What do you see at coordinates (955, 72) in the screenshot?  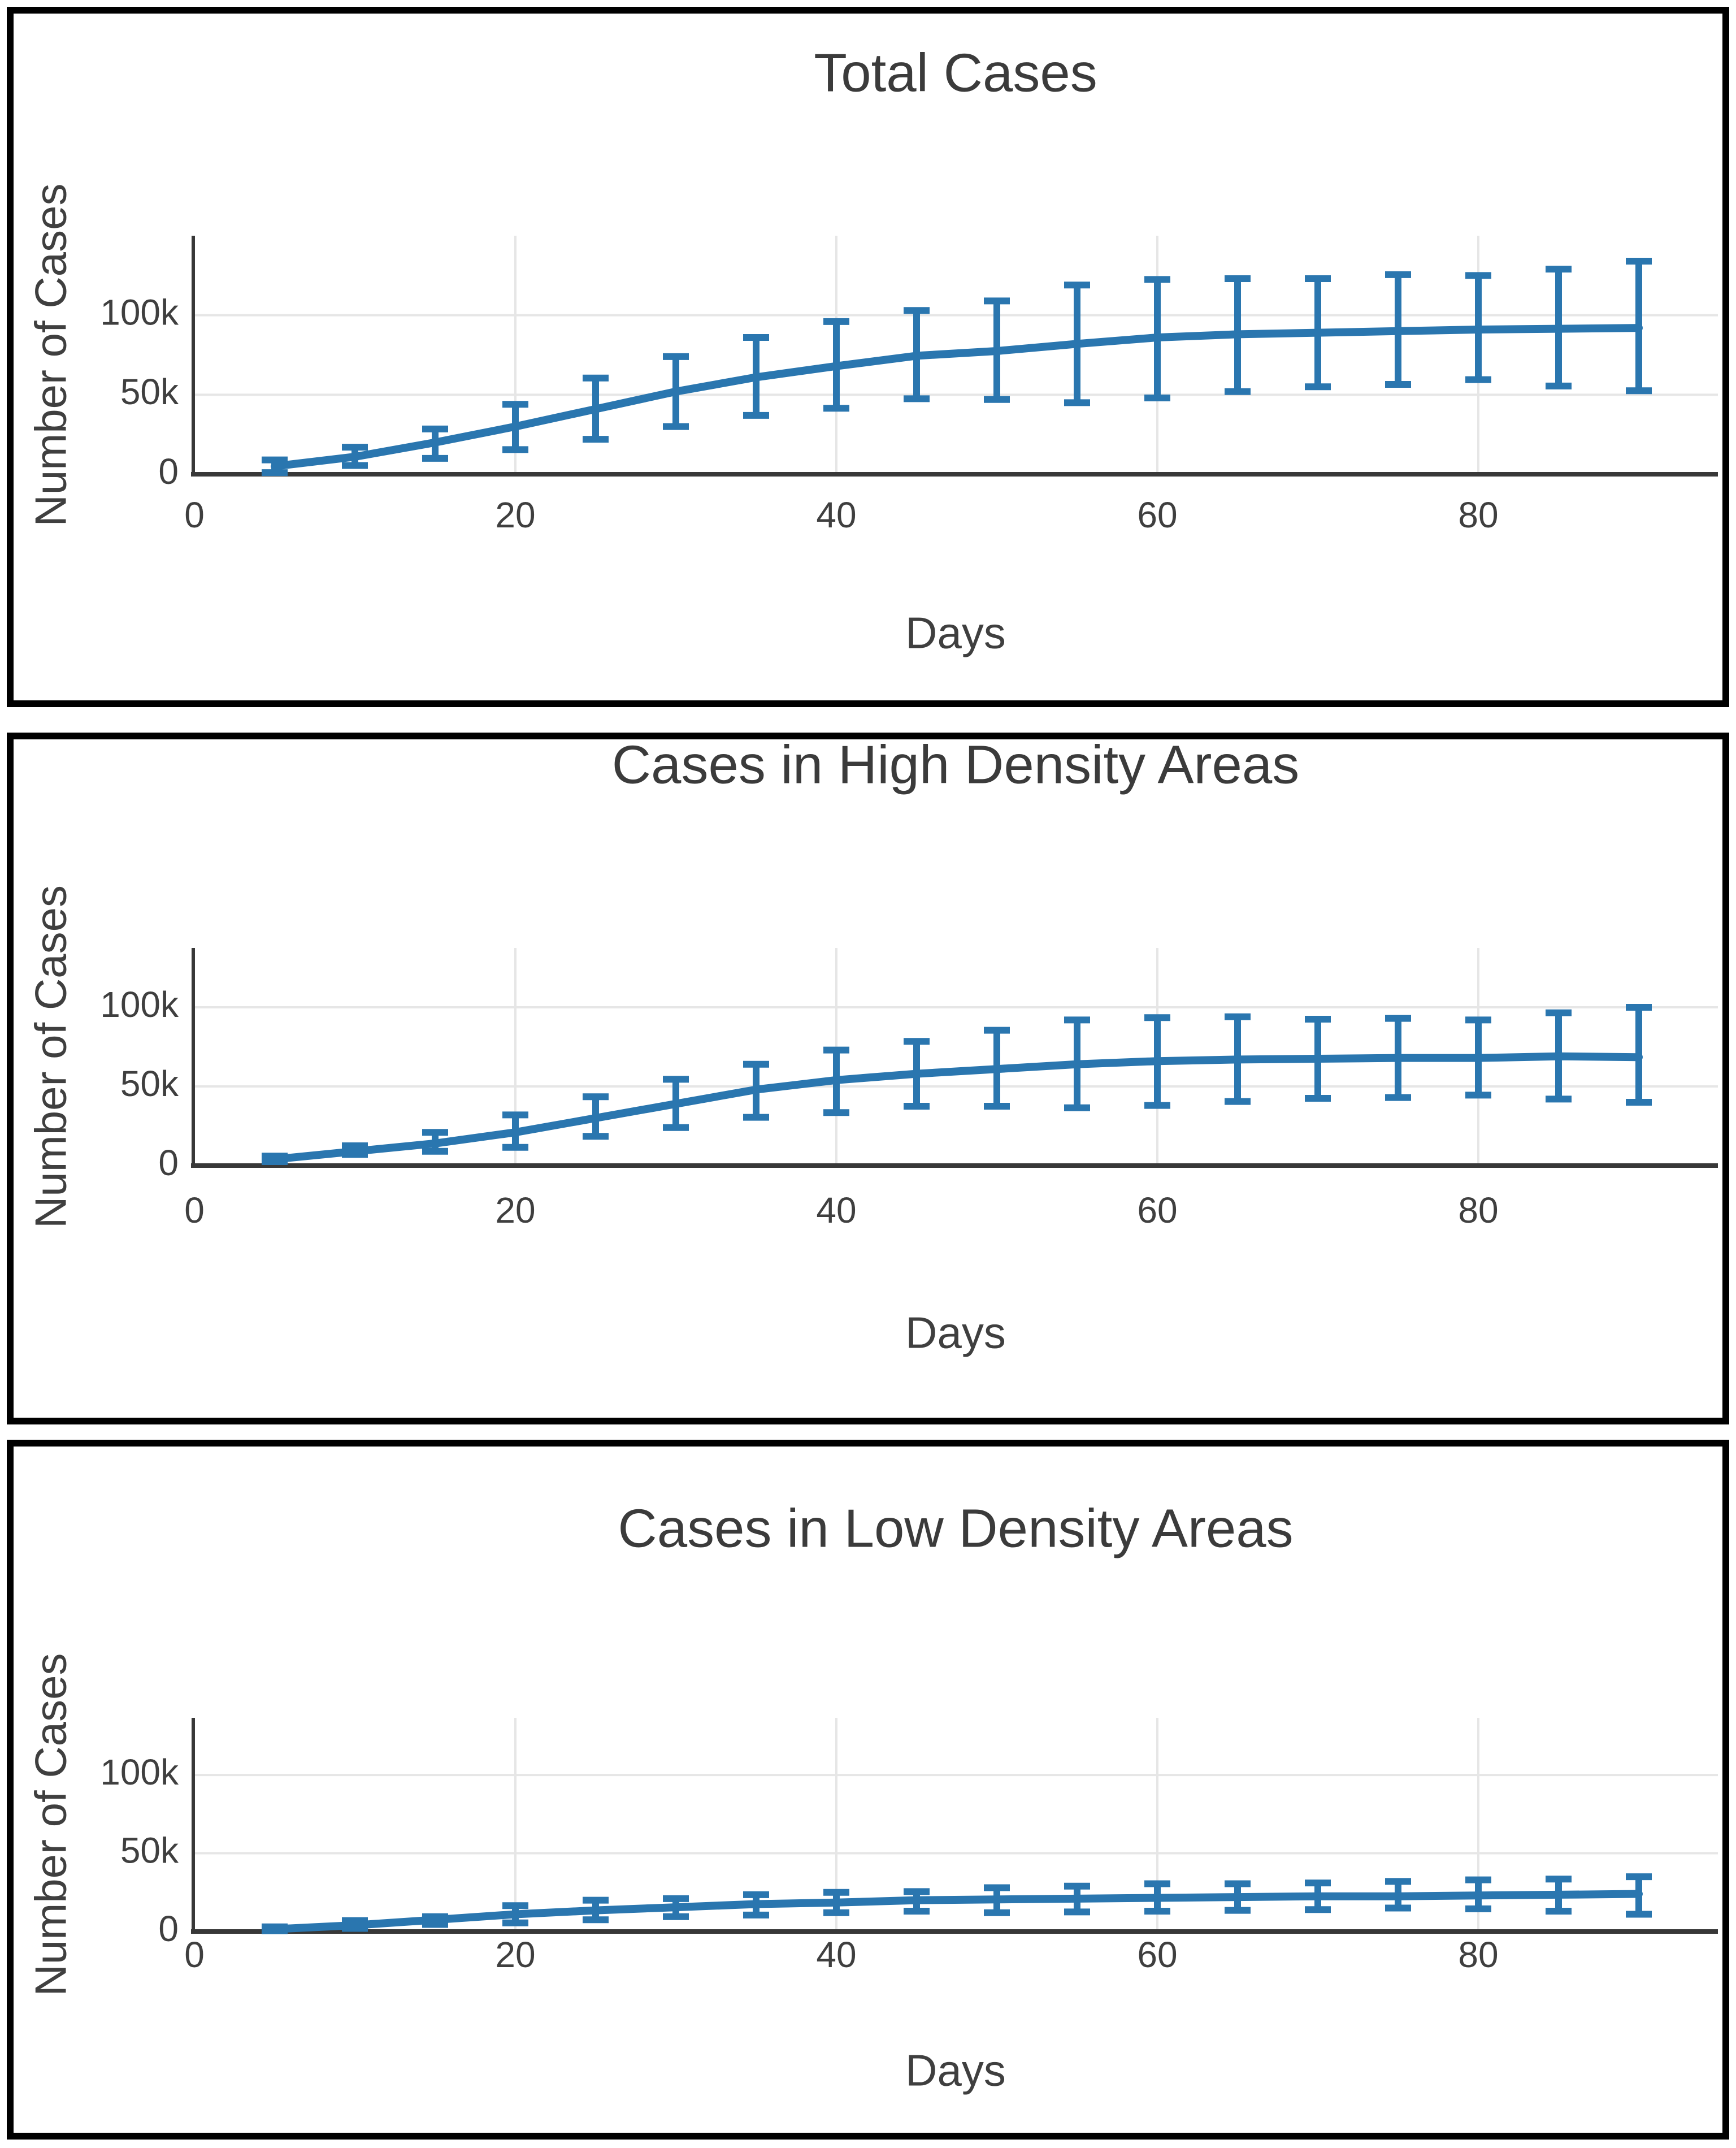 I see `chart-title: Total Cases` at bounding box center [955, 72].